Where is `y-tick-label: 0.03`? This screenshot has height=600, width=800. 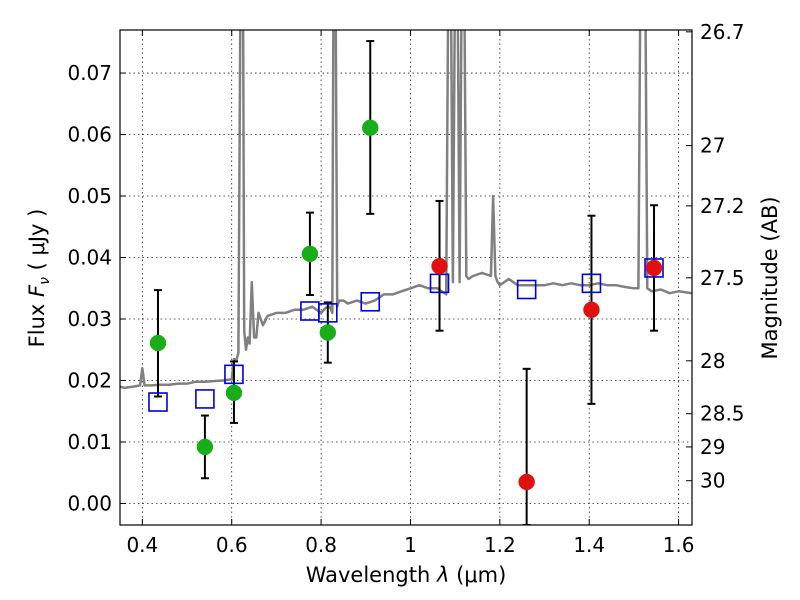 y-tick-label: 0.03 is located at coordinates (89, 319).